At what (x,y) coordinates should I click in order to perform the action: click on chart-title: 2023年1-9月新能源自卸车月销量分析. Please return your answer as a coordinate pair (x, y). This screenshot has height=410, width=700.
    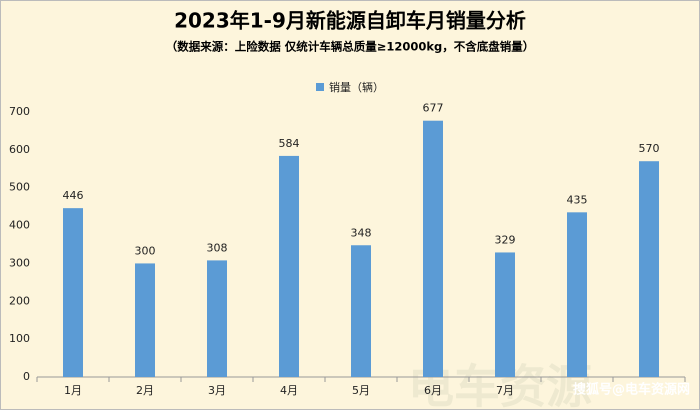
    Looking at the image, I should click on (350, 21).